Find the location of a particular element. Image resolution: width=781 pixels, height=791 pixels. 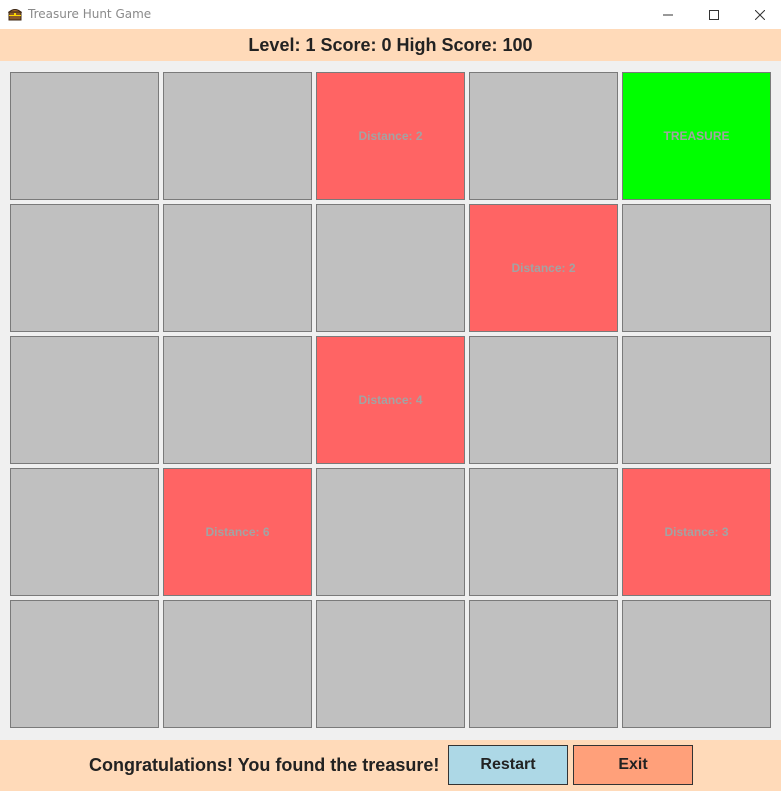

grid-cell-r1-c5: TREASURE is located at coordinates (696, 136).